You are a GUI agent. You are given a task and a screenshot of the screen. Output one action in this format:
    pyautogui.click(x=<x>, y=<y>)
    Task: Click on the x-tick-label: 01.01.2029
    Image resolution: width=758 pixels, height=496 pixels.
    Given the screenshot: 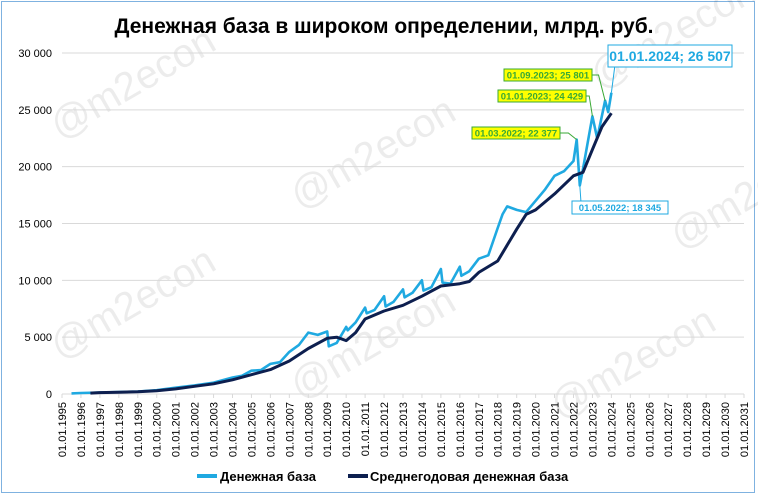 What is the action you would take?
    pyautogui.click(x=707, y=429)
    